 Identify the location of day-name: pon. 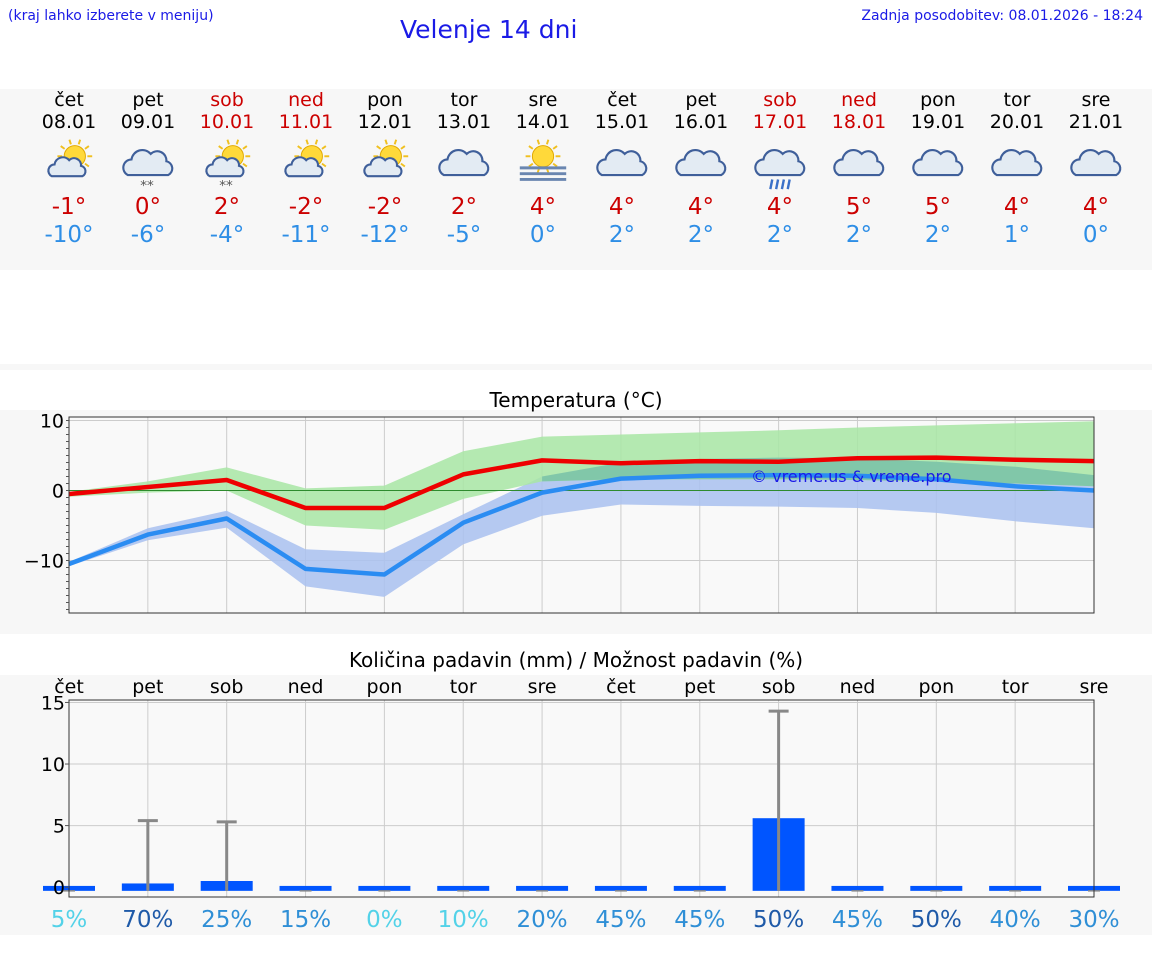
(385, 100).